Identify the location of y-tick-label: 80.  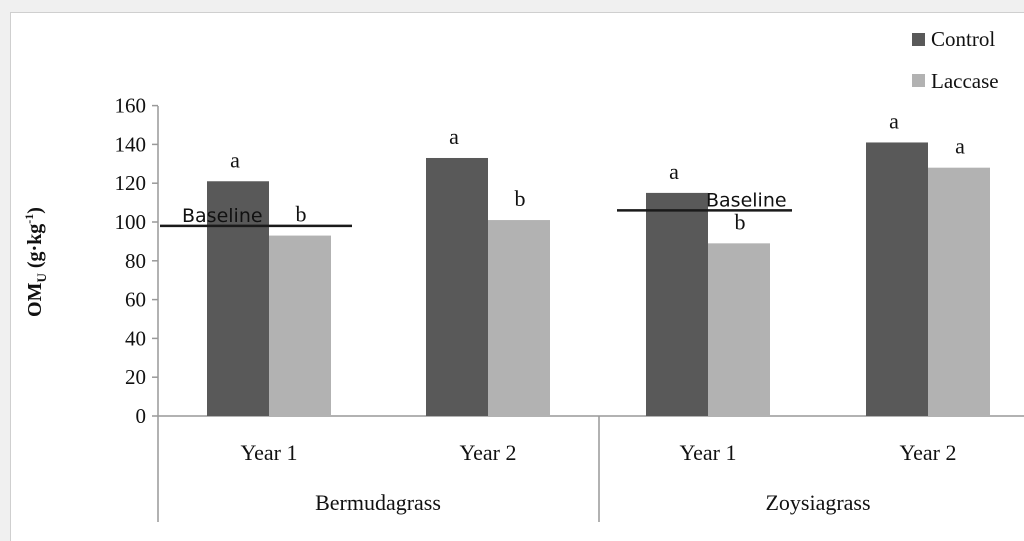
(135, 261).